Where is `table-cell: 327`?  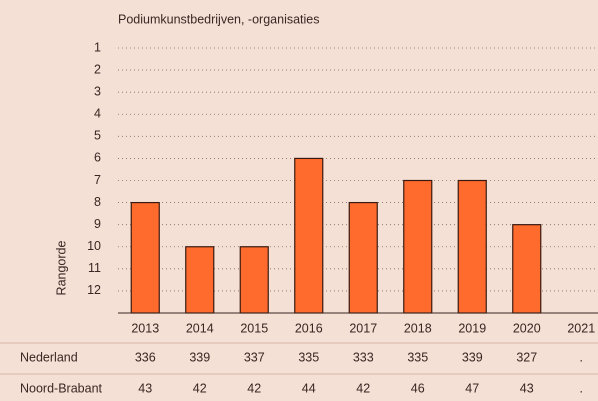 table-cell: 327 is located at coordinates (526, 357).